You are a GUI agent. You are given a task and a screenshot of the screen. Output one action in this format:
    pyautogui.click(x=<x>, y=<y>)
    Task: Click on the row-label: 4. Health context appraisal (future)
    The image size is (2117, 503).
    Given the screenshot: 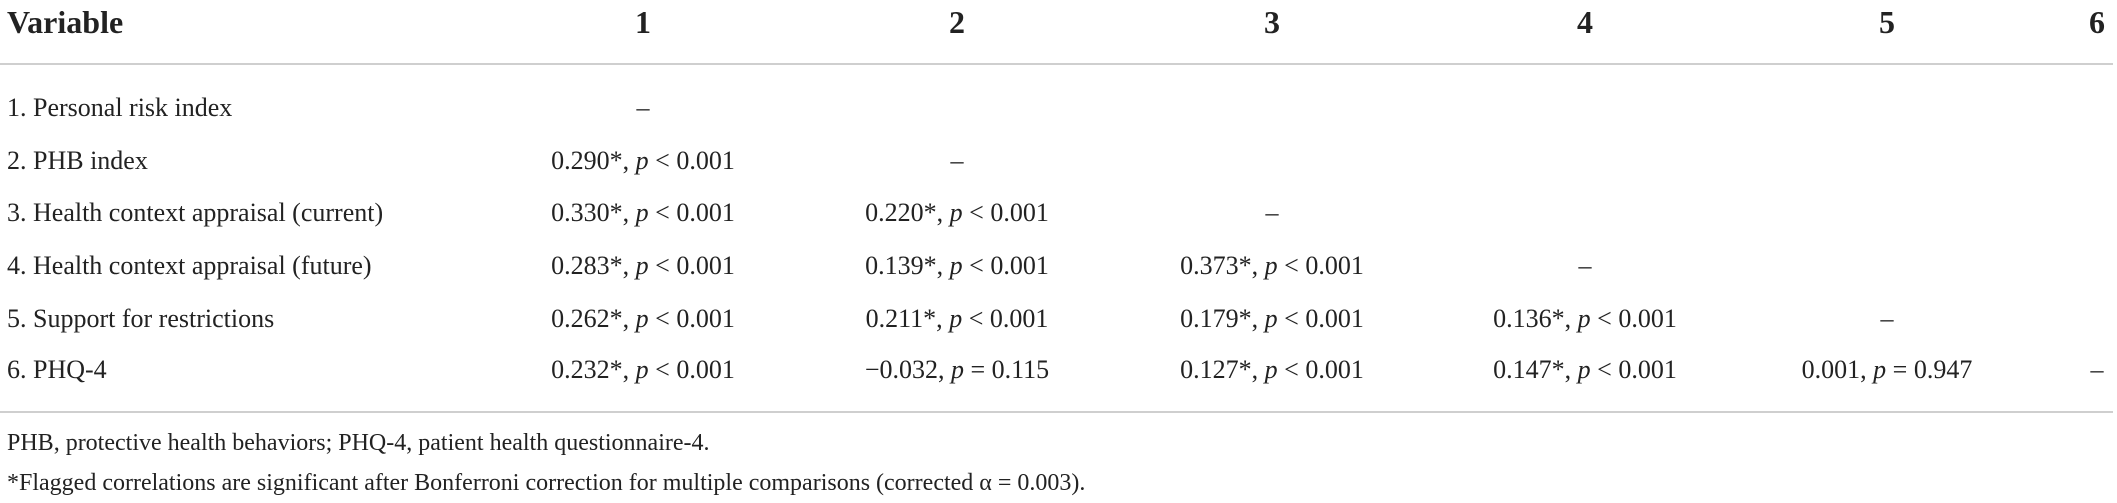 What is the action you would take?
    pyautogui.click(x=189, y=265)
    